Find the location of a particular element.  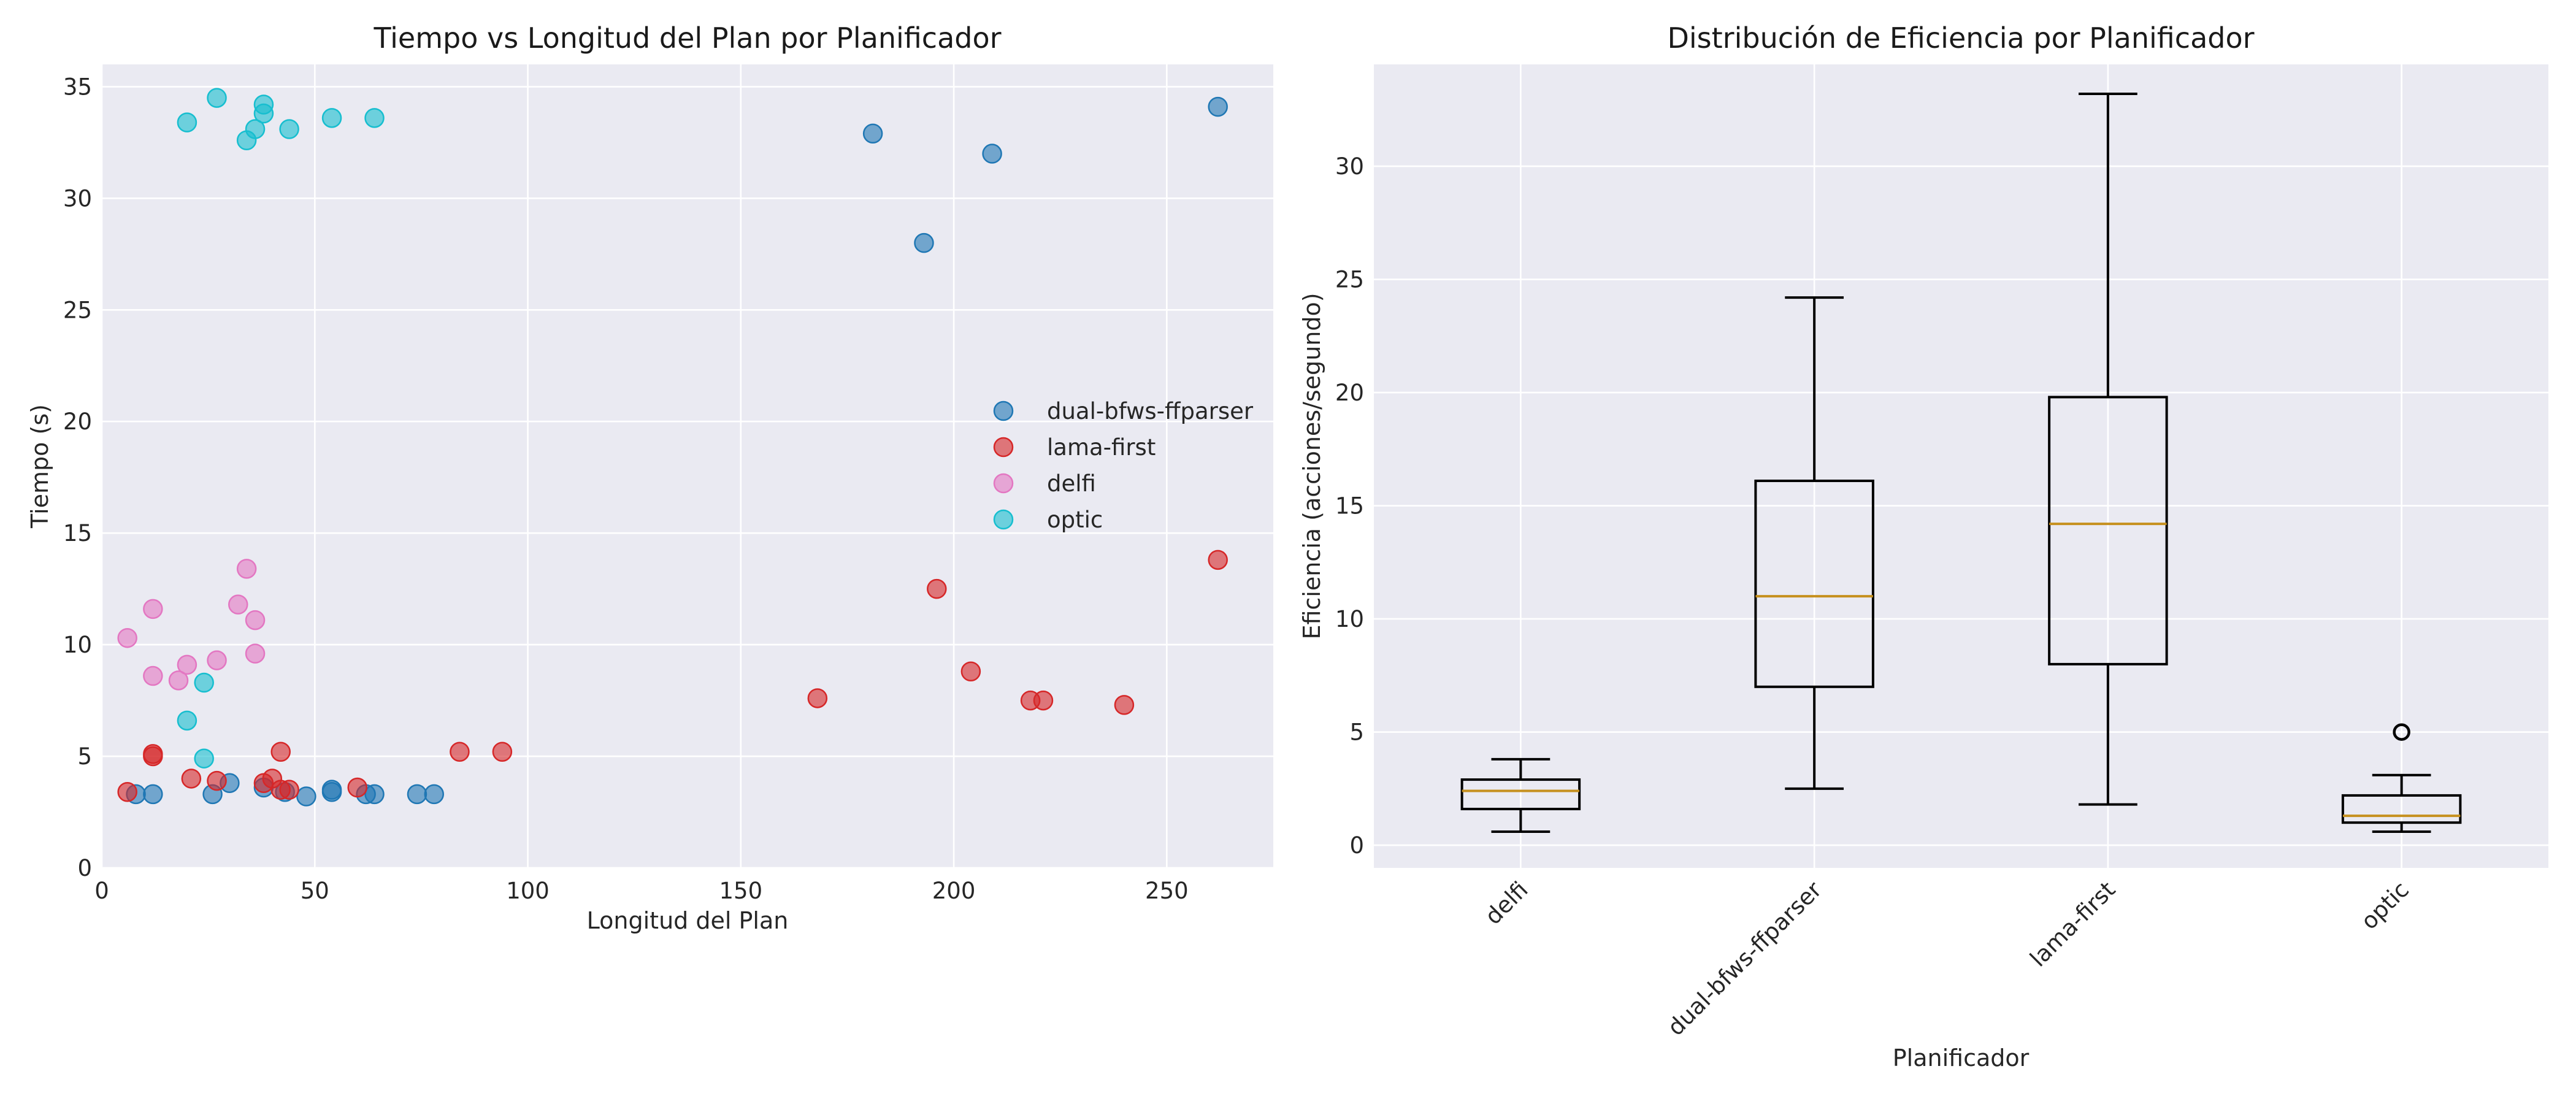

scatter-series-delfi is located at coordinates (191, 625).